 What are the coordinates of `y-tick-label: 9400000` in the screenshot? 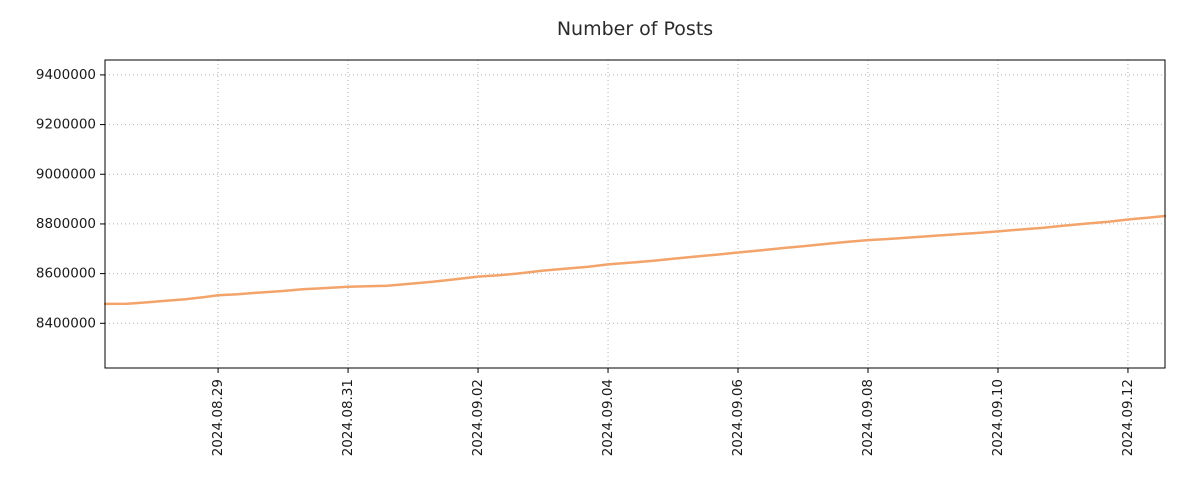 It's located at (66, 75).